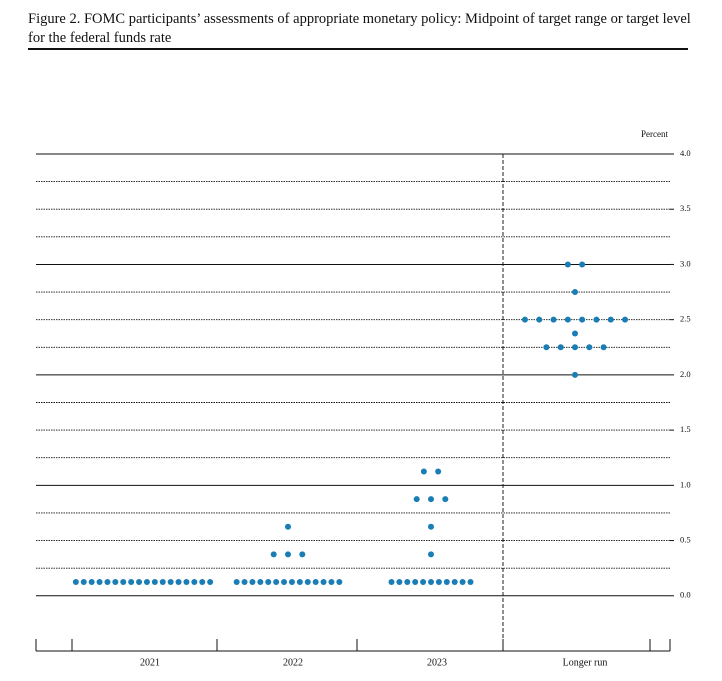 This screenshot has width=722, height=681. Describe the element at coordinates (685, 429) in the screenshot. I see `y-tick-label: 1.5` at that location.